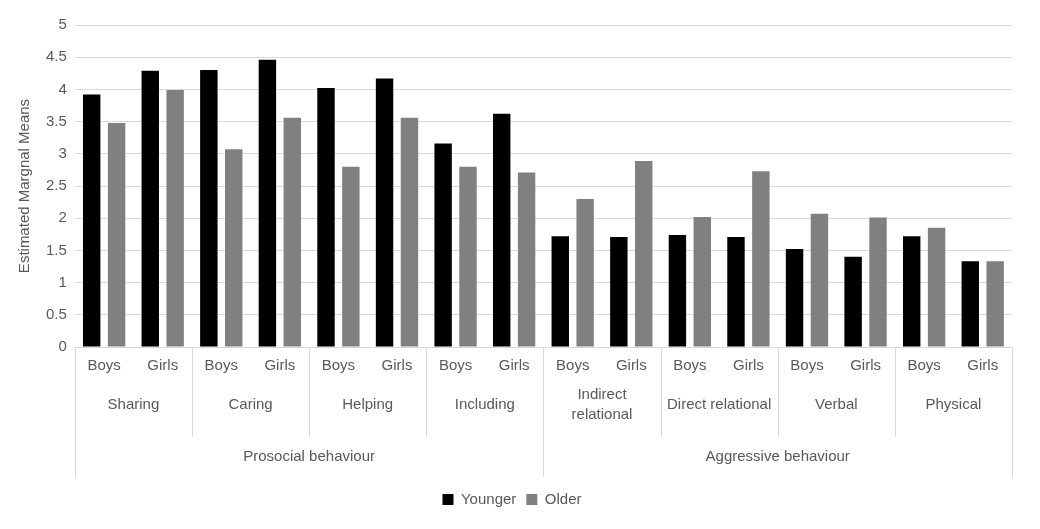 The image size is (1040, 529). I want to click on text: Helping, so click(368, 404).